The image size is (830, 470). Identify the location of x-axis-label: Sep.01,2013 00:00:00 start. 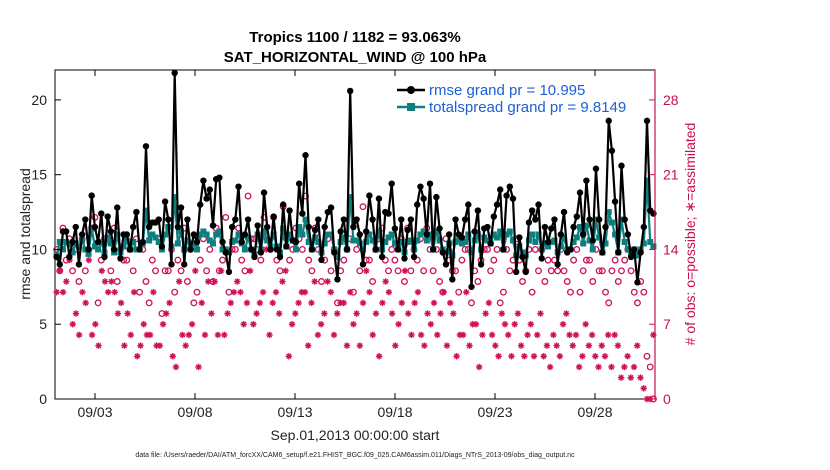
(355, 435).